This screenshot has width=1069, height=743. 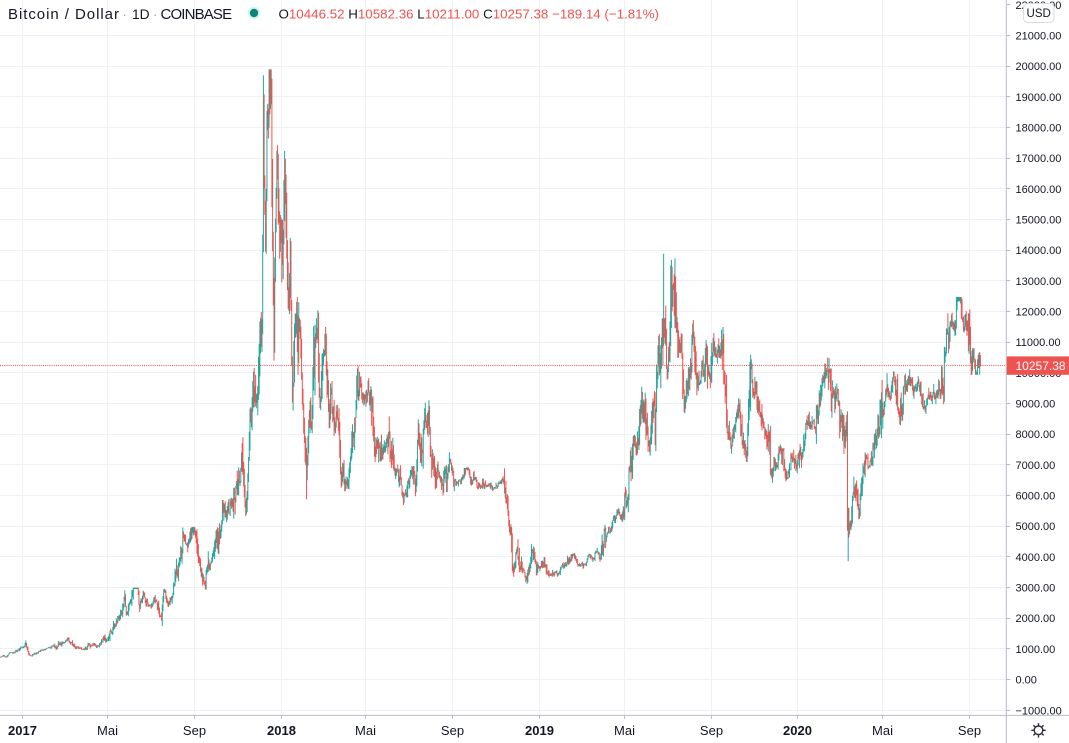 What do you see at coordinates (1036, 497) in the screenshot?
I see `svg-text: 6000.00` at bounding box center [1036, 497].